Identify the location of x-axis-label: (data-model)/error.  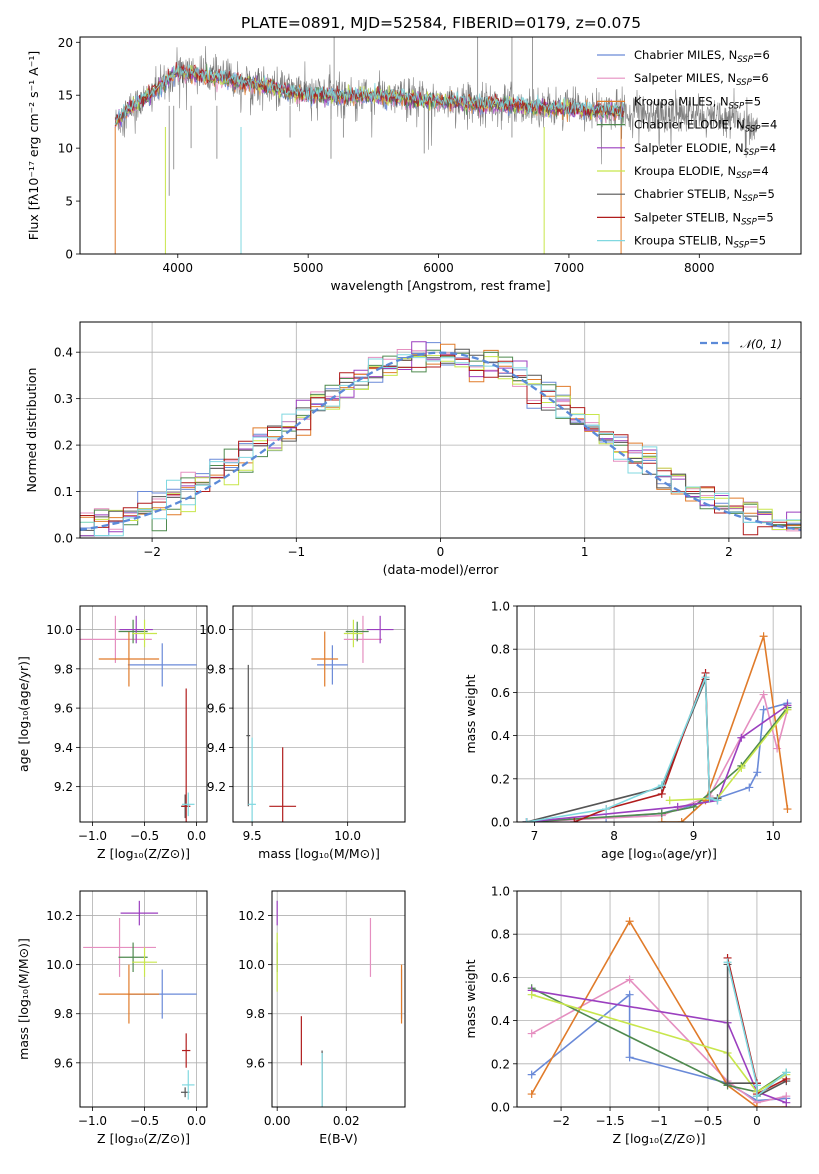
(441, 569).